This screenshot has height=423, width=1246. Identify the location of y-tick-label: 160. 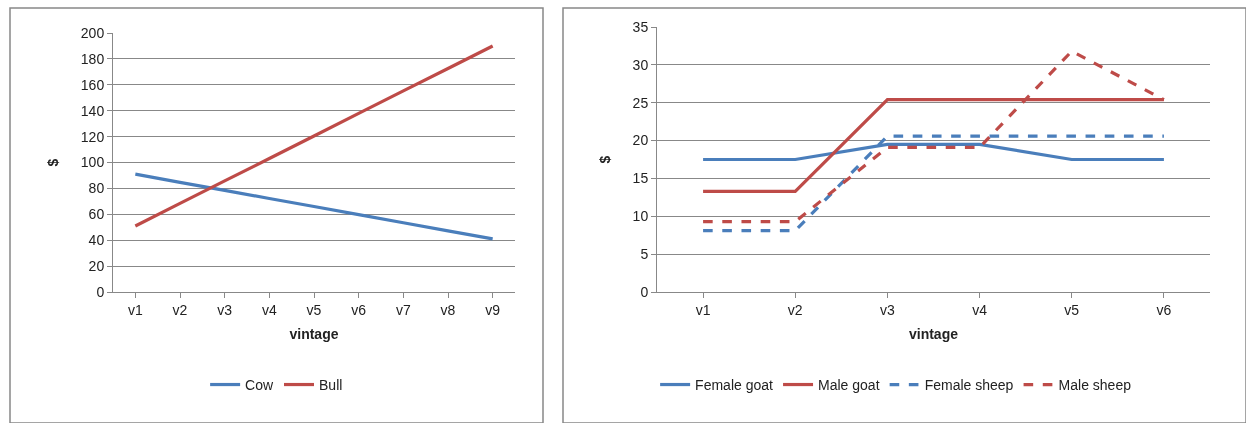
(92, 84).